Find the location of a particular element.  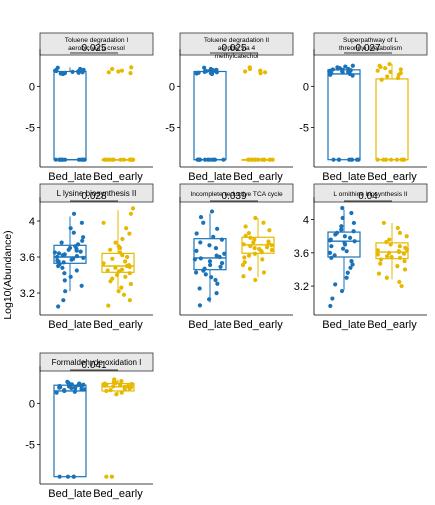

x-tick-label: Bed_late is located at coordinates (69, 177).